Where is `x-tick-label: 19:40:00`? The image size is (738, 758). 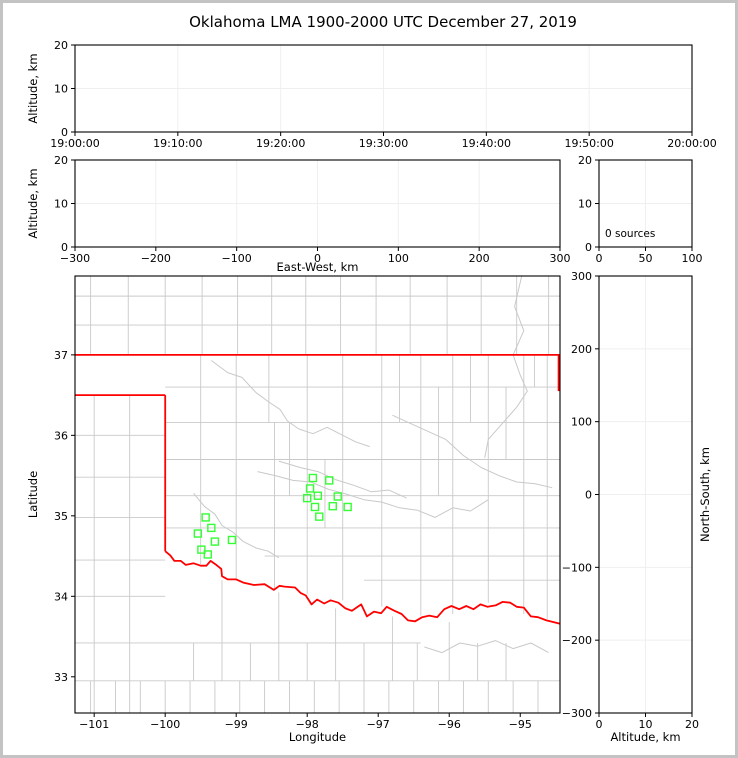 x-tick-label: 19:40:00 is located at coordinates (486, 143).